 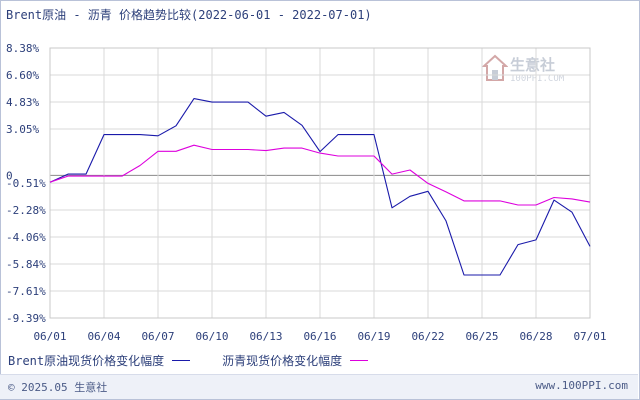 What do you see at coordinates (22, 102) in the screenshot?
I see `y-tick-label: 4.83%` at bounding box center [22, 102].